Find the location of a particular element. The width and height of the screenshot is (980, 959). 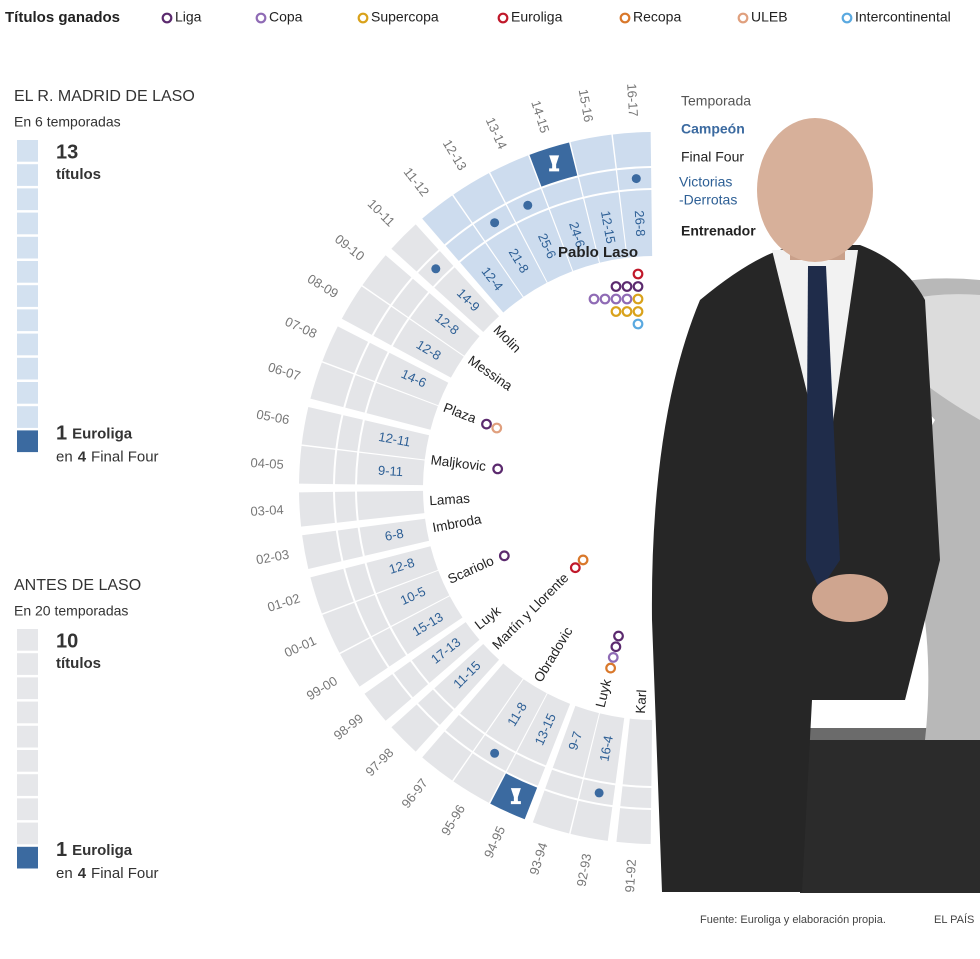

season-label: 13-14 is located at coordinates (496, 133).